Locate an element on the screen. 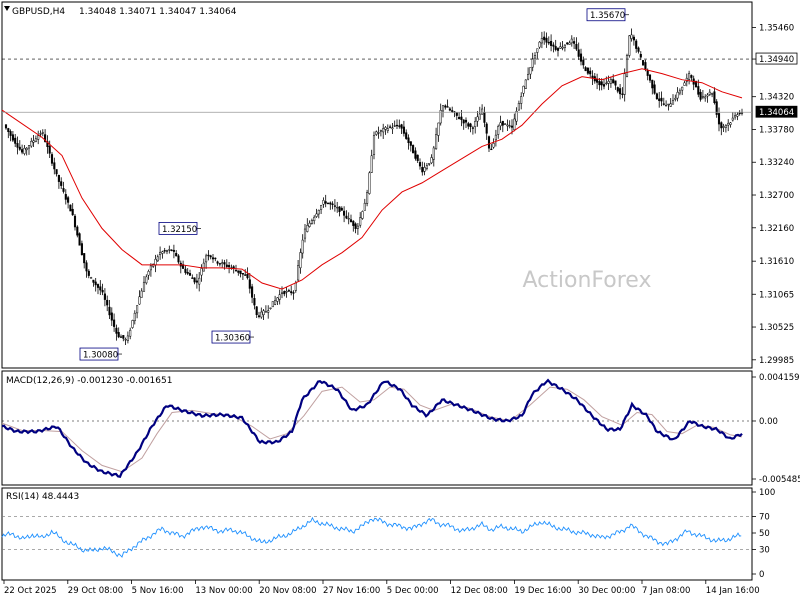 Image resolution: width=800 pixels, height=604 pixels. rsi-panel-frame is located at coordinates (377, 534).